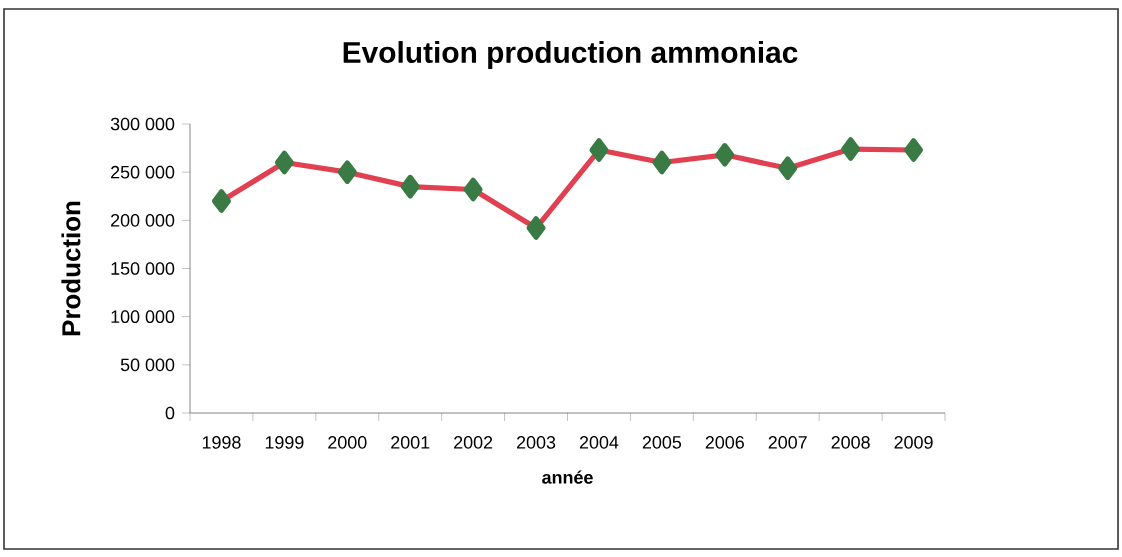 The width and height of the screenshot is (1122, 557). Describe the element at coordinates (850, 442) in the screenshot. I see `x-tick-label: 2008` at that location.